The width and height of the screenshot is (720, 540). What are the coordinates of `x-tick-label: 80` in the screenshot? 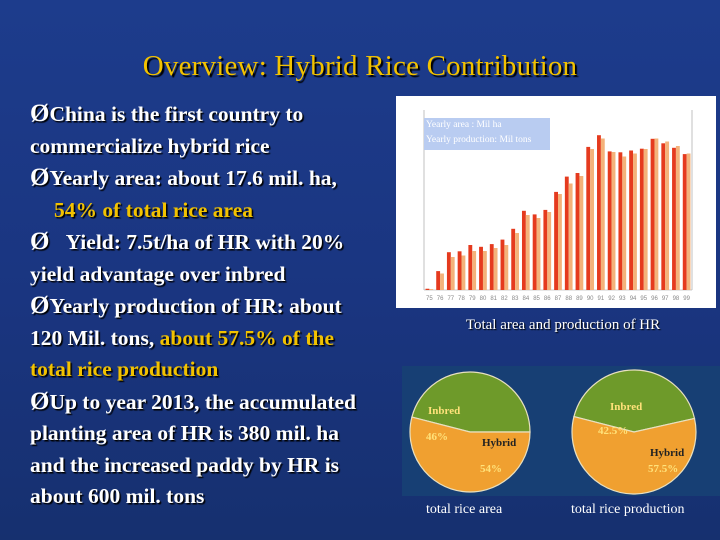 It's located at (483, 299).